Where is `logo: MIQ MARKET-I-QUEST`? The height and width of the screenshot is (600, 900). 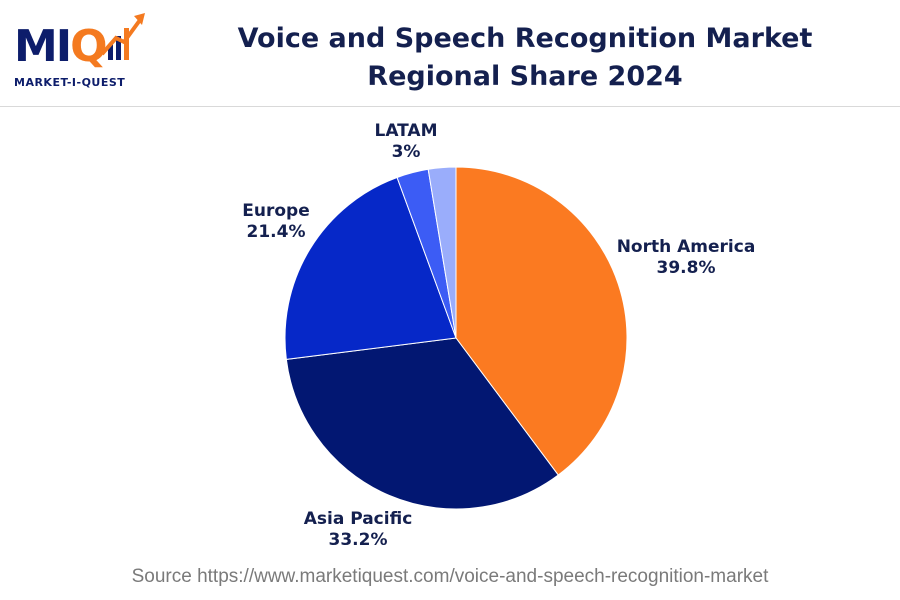
logo: MIQ MARKET-I-QUEST is located at coordinates (78, 51).